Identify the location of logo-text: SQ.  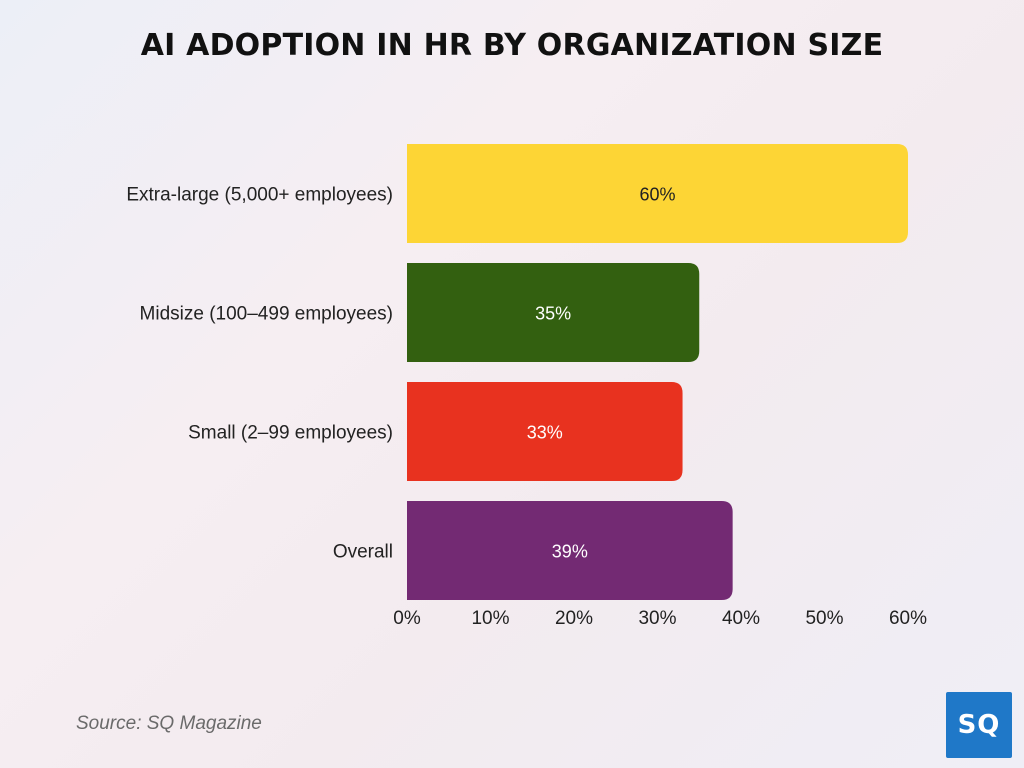
(979, 725).